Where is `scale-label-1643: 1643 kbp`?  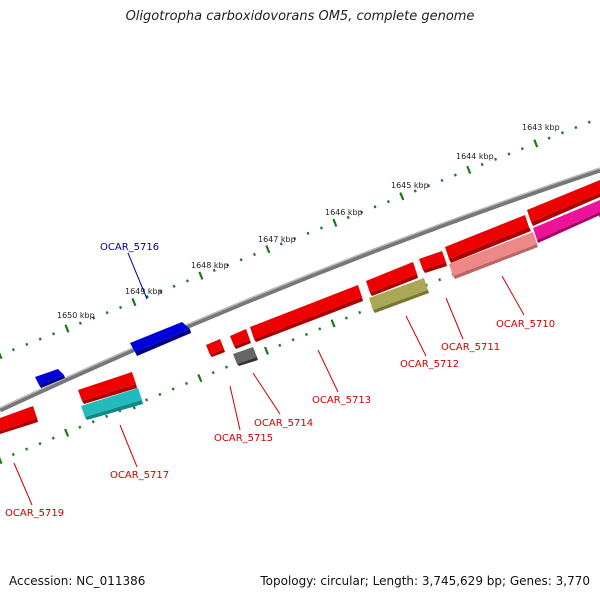 scale-label-1643: 1643 kbp is located at coordinates (541, 127).